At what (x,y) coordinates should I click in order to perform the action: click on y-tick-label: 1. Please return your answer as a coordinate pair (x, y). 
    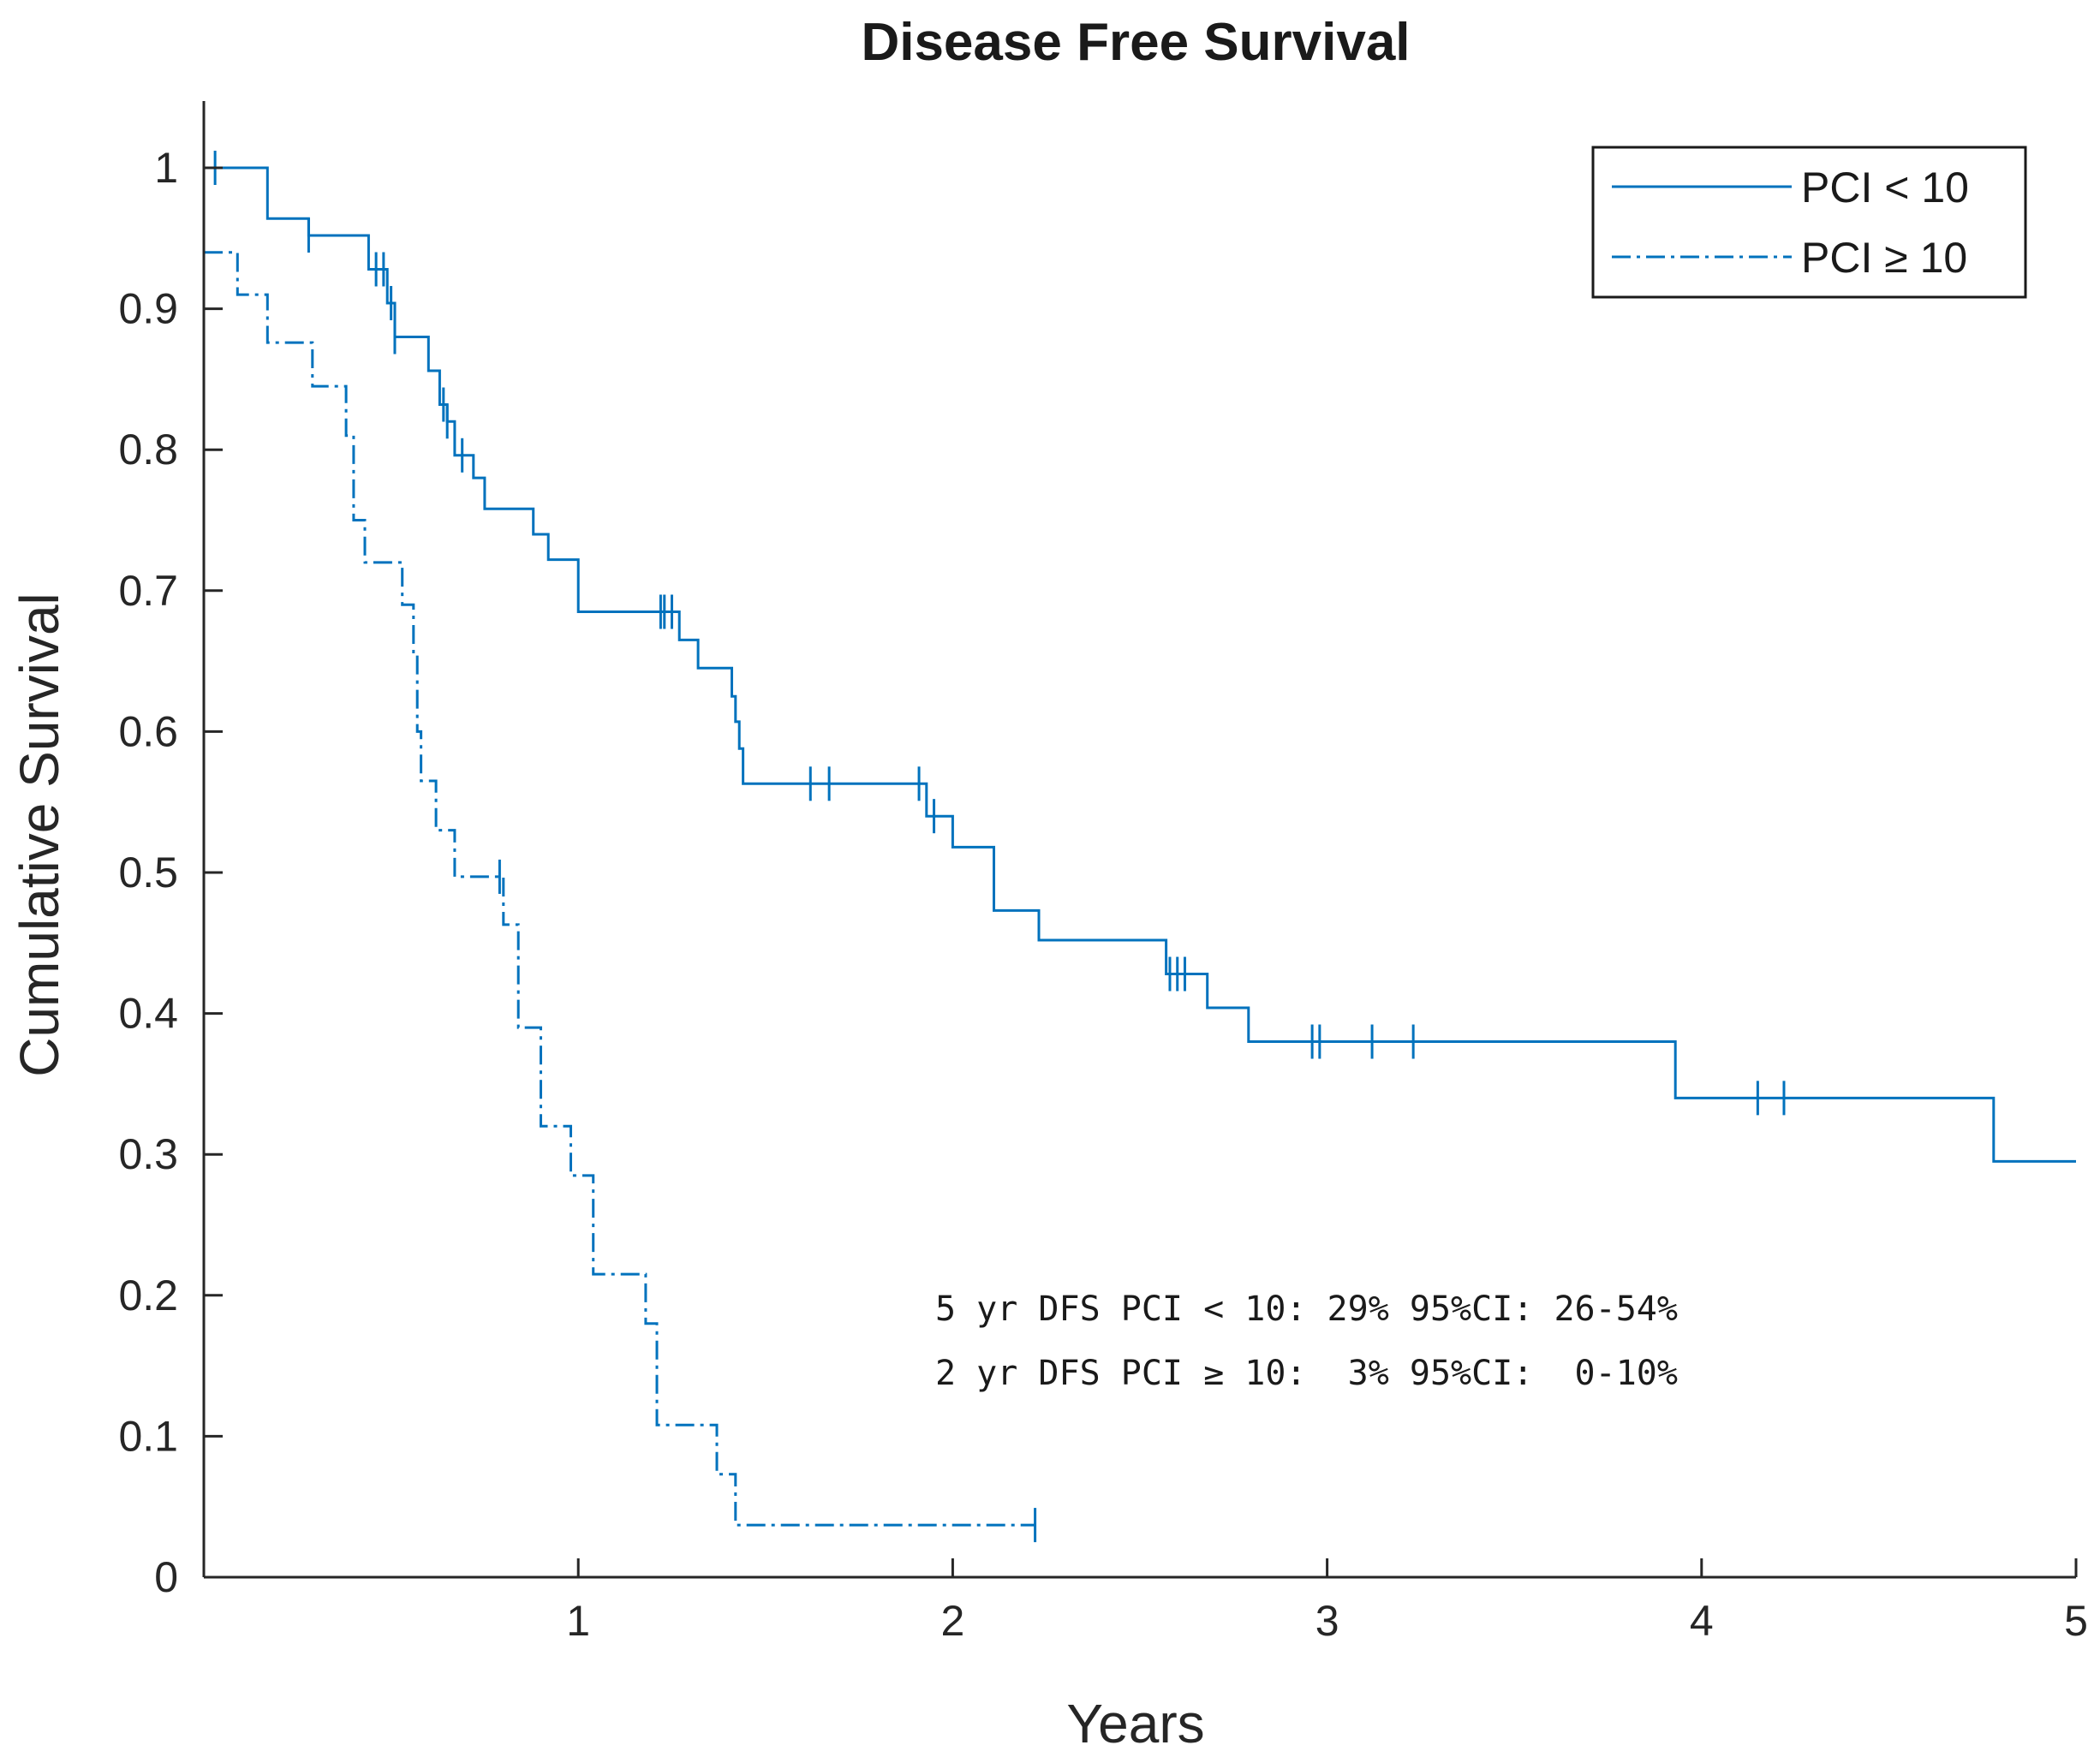
    Looking at the image, I should click on (166, 168).